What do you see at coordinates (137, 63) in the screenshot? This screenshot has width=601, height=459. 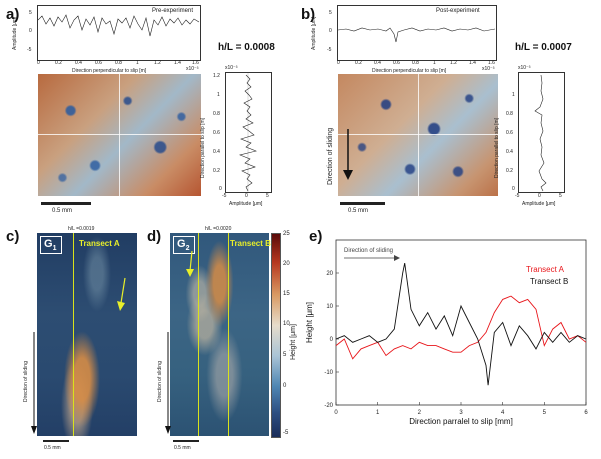 I see `panel-a-x-tick: 1` at bounding box center [137, 63].